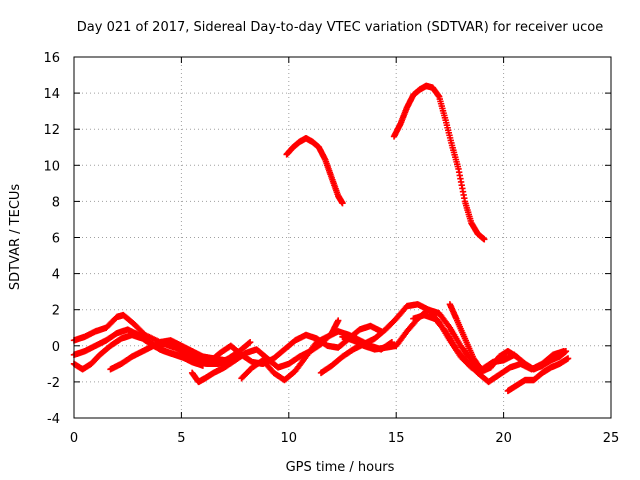 This screenshot has width=640, height=480. I want to click on y-tick-label: 12, so click(51, 130).